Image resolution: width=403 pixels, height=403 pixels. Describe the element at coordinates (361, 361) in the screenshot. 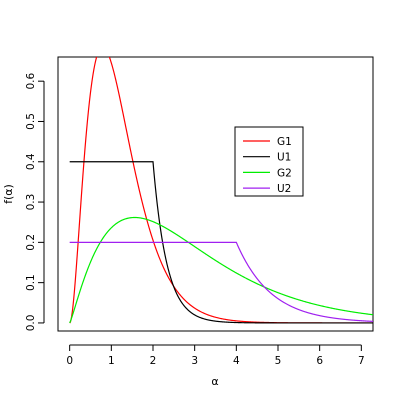

I see `x-tick-label: 7` at that location.